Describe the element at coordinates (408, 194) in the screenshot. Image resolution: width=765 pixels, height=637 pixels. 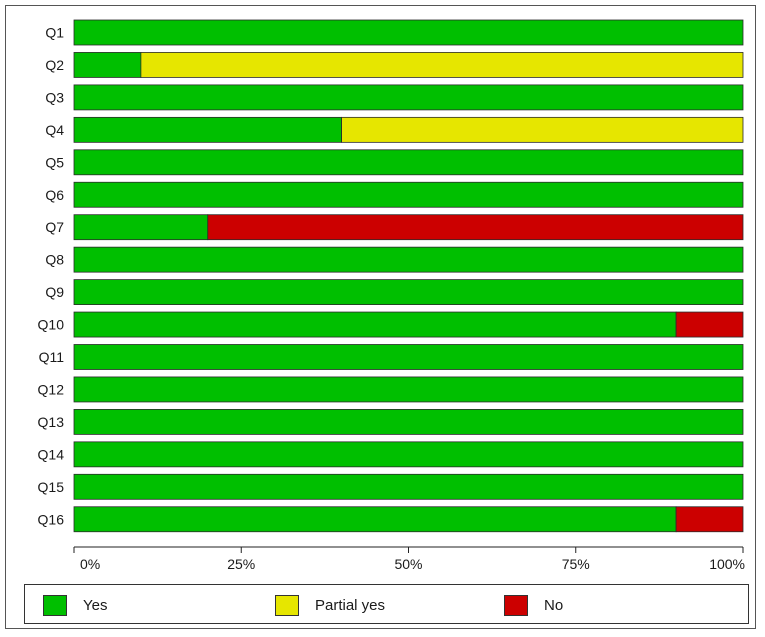
I see `bar-segment-q6-yes` at that location.